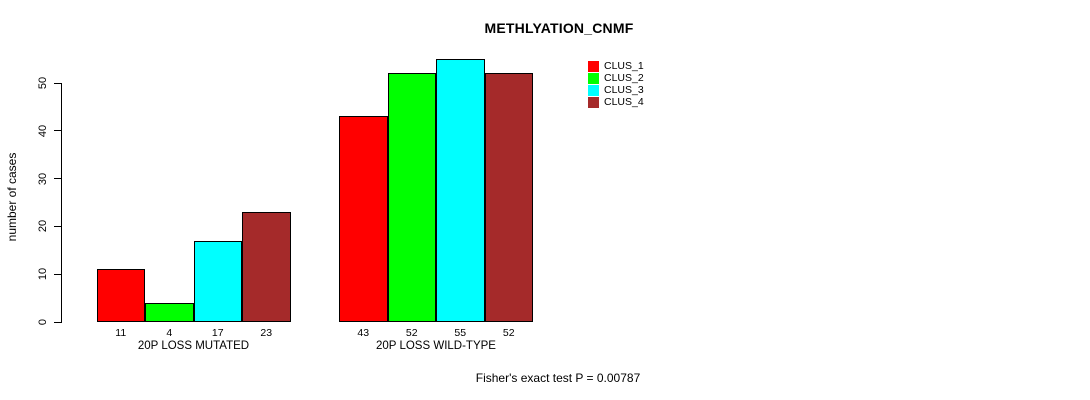 The image size is (1090, 400). Describe the element at coordinates (43, 130) in the screenshot. I see `y-tick-label: 40` at that location.